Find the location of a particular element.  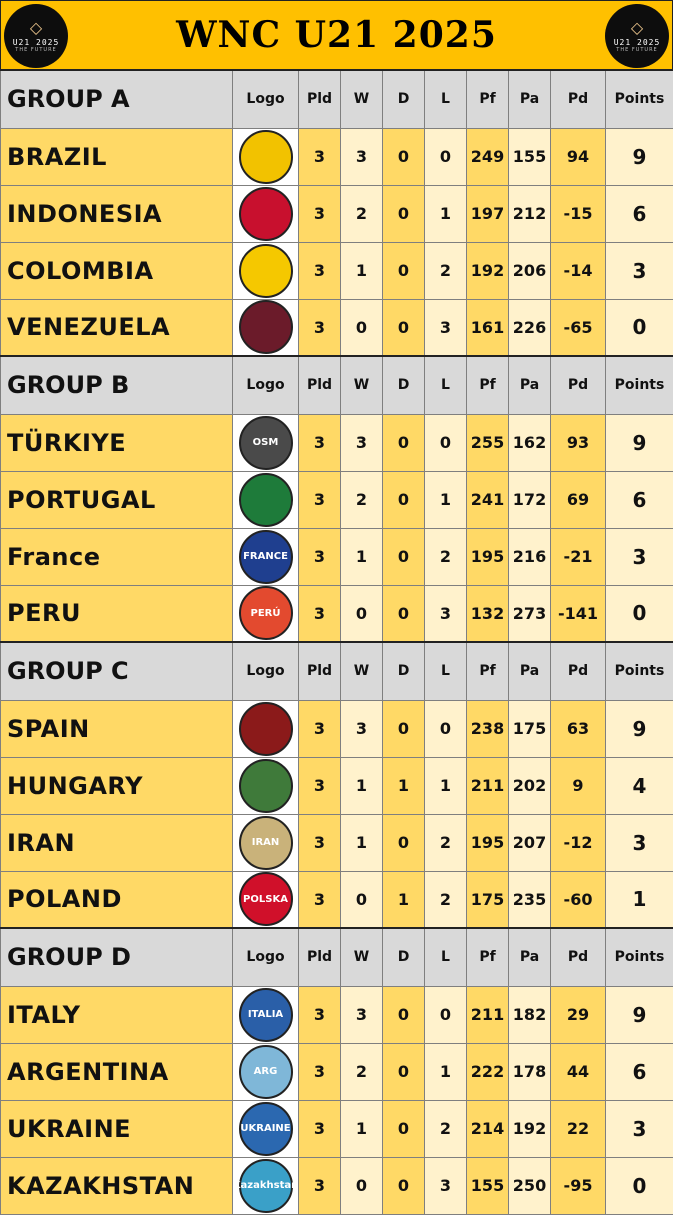

point-diff-cell: -141 is located at coordinates (578, 613).